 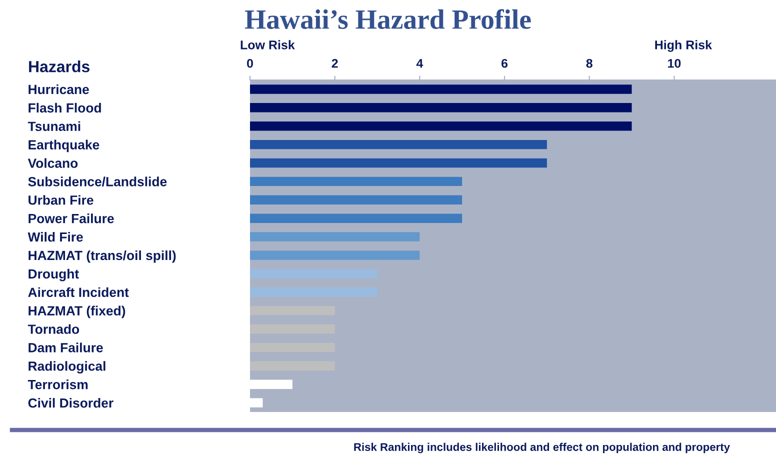 What do you see at coordinates (102, 256) in the screenshot?
I see `y-tick-label: HAZMAT (trans/oil spill)` at bounding box center [102, 256].